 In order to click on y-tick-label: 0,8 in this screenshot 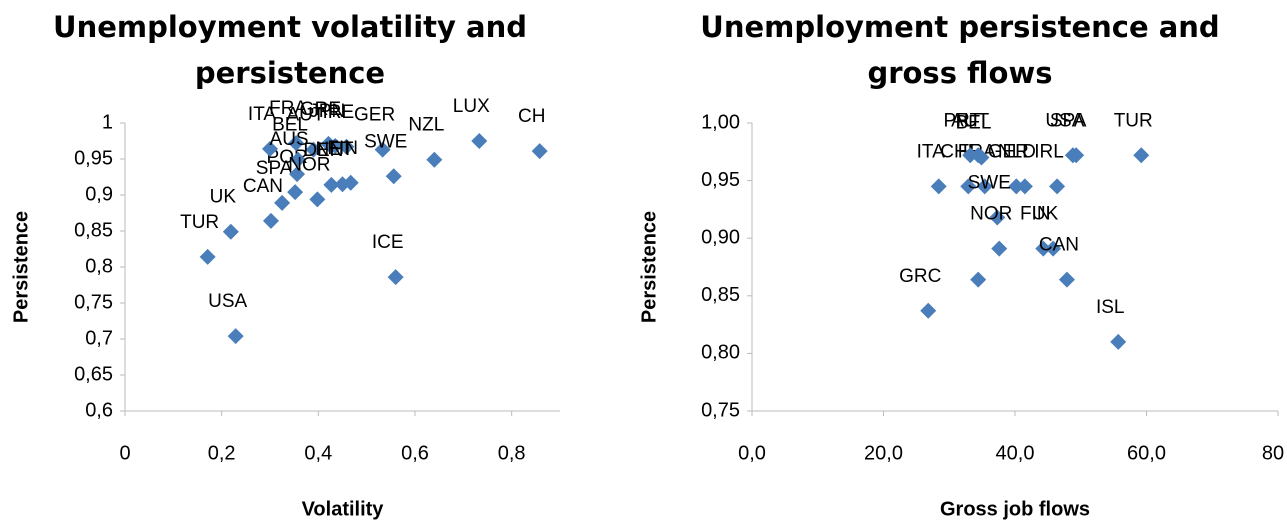, I will do `click(99, 266)`.